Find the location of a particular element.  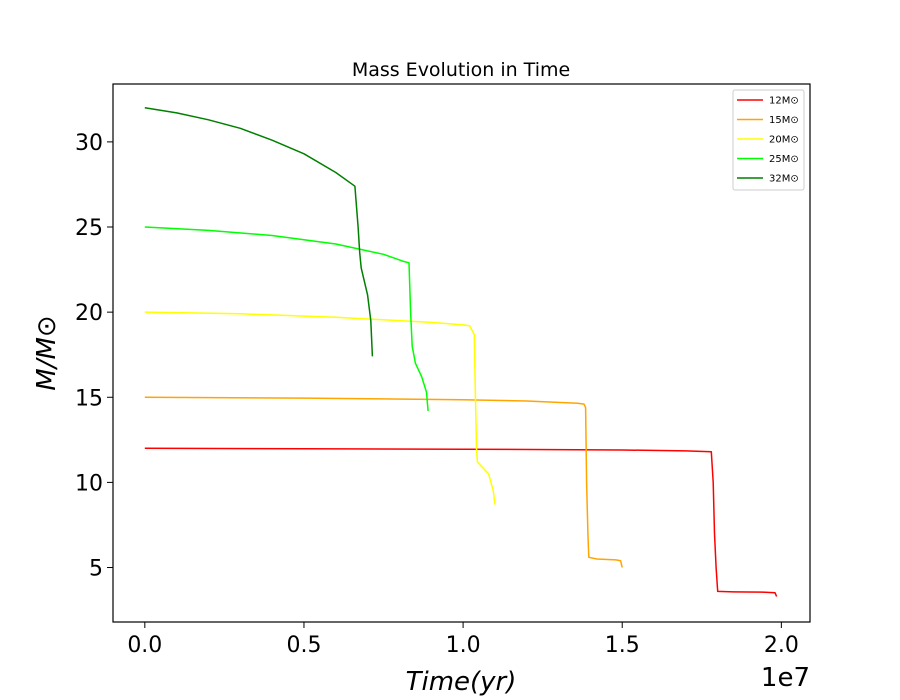

legend-entry: 12M⊙ is located at coordinates (784, 101).